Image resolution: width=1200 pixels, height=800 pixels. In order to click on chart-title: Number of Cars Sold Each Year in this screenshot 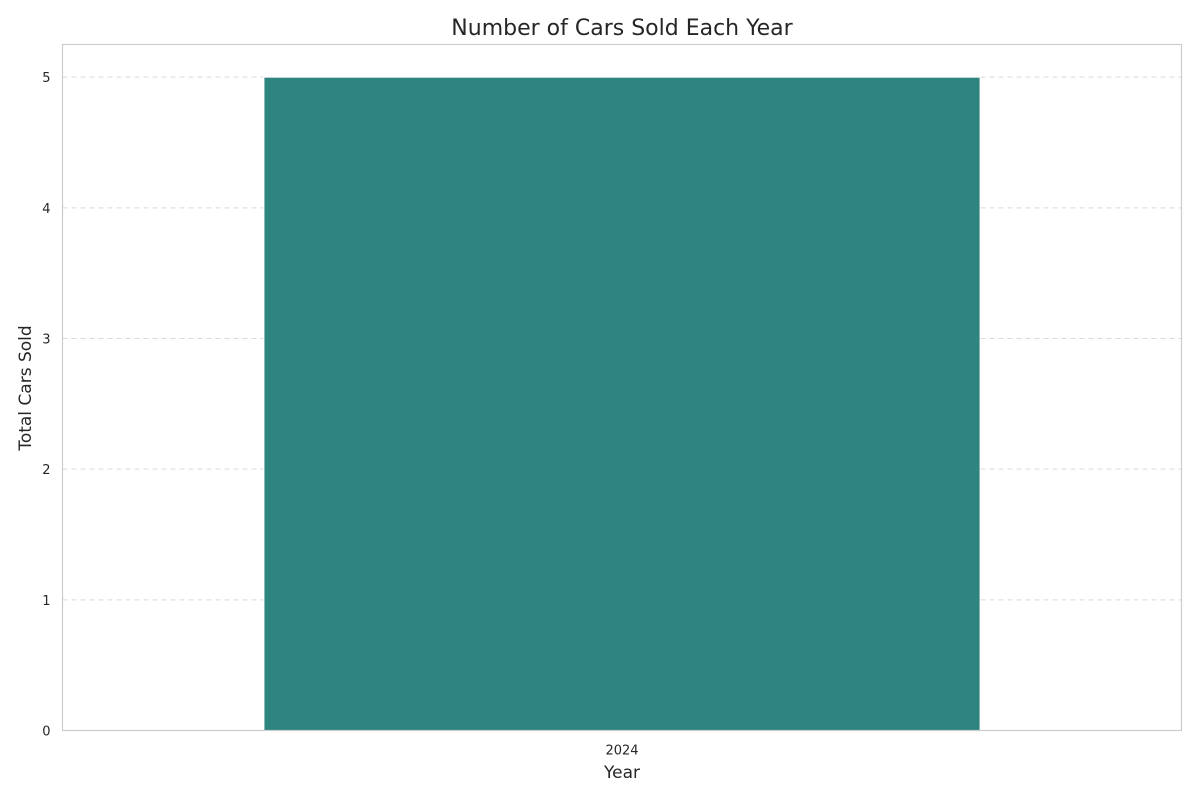, I will do `click(622, 28)`.